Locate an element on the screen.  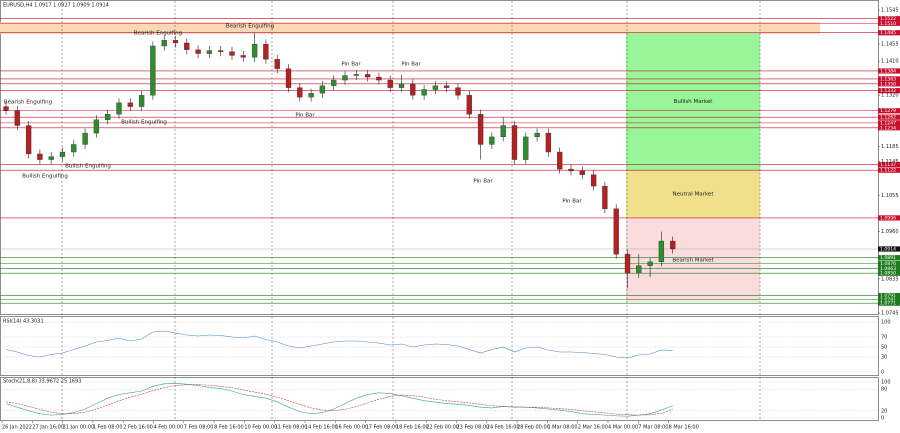
y-tick-label: 1.1145 is located at coordinates (890, 162).